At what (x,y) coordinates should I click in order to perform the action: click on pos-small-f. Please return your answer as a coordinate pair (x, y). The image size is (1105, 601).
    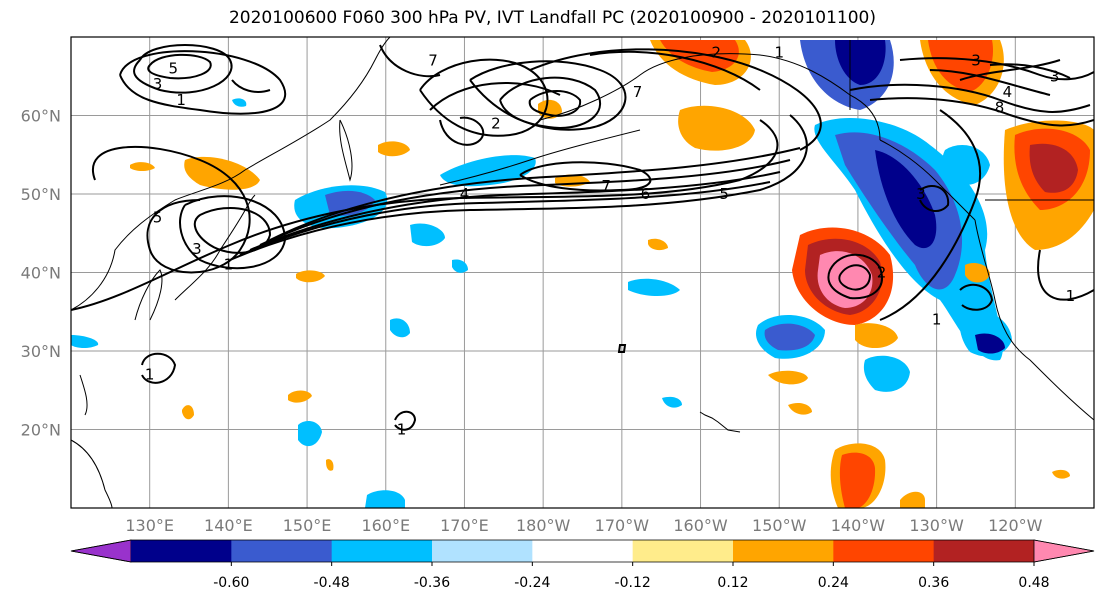
    Looking at the image, I should click on (300, 396).